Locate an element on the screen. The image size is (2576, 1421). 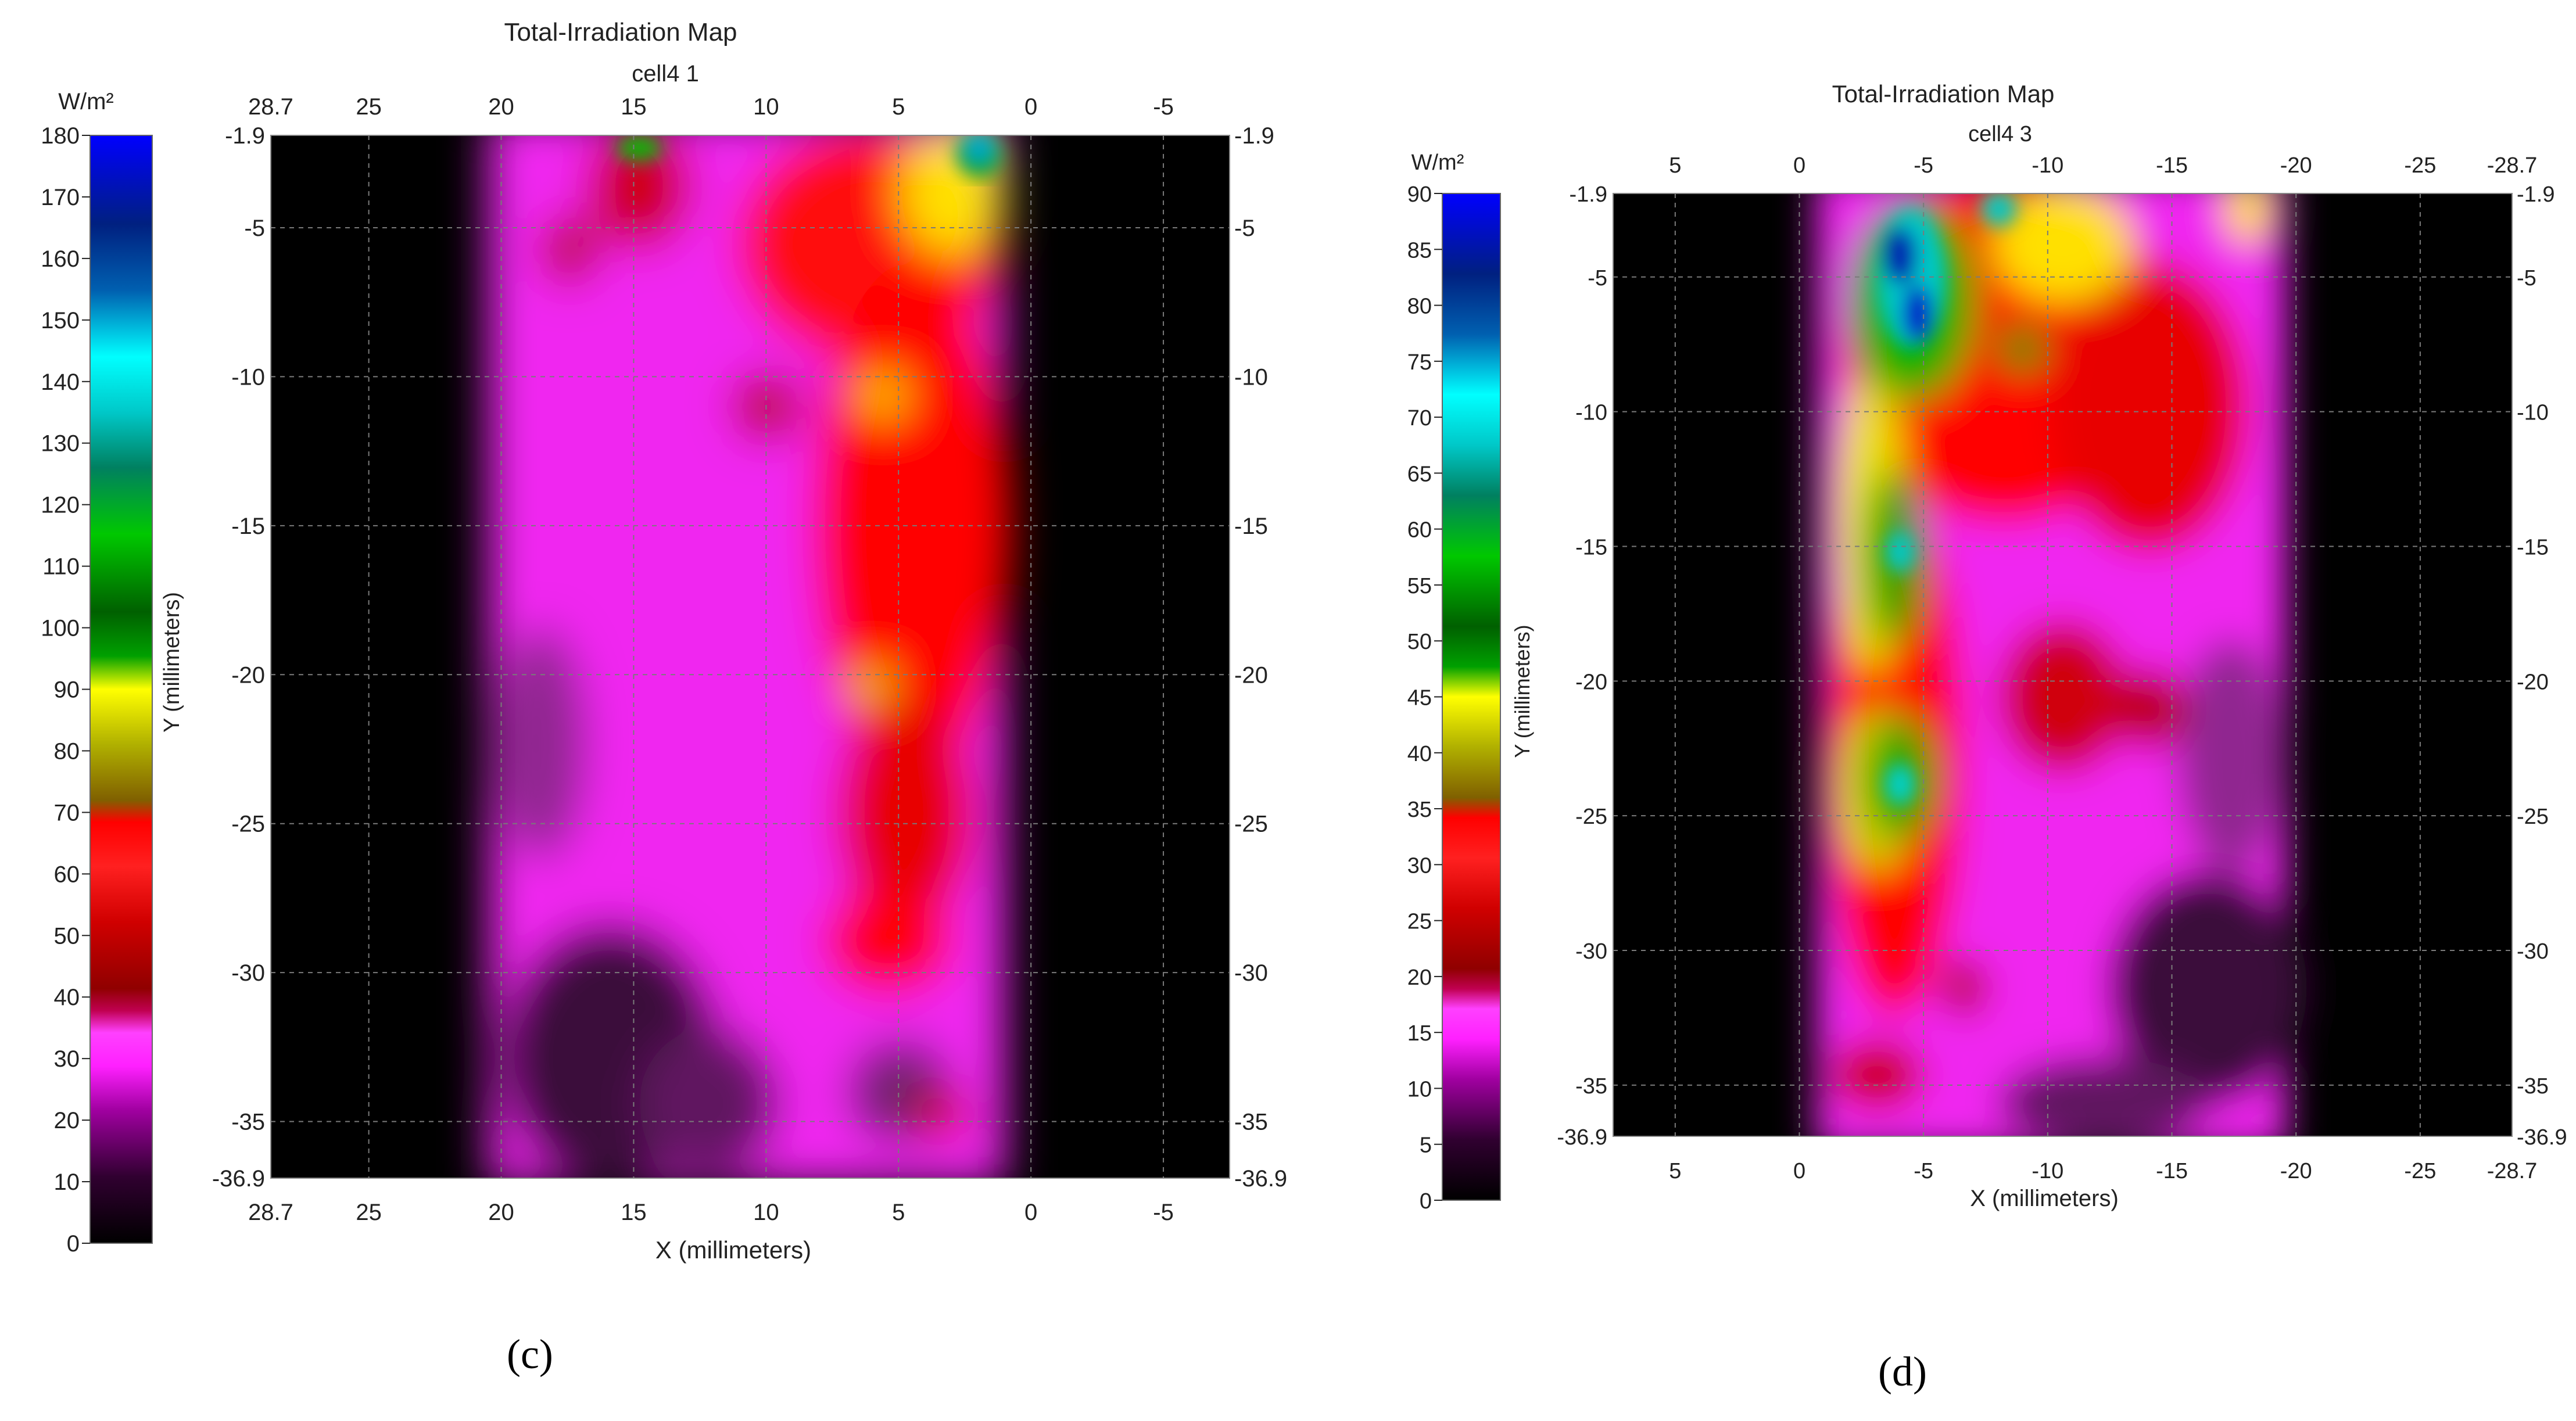
chart-c-heatmap is located at coordinates (749, 656).